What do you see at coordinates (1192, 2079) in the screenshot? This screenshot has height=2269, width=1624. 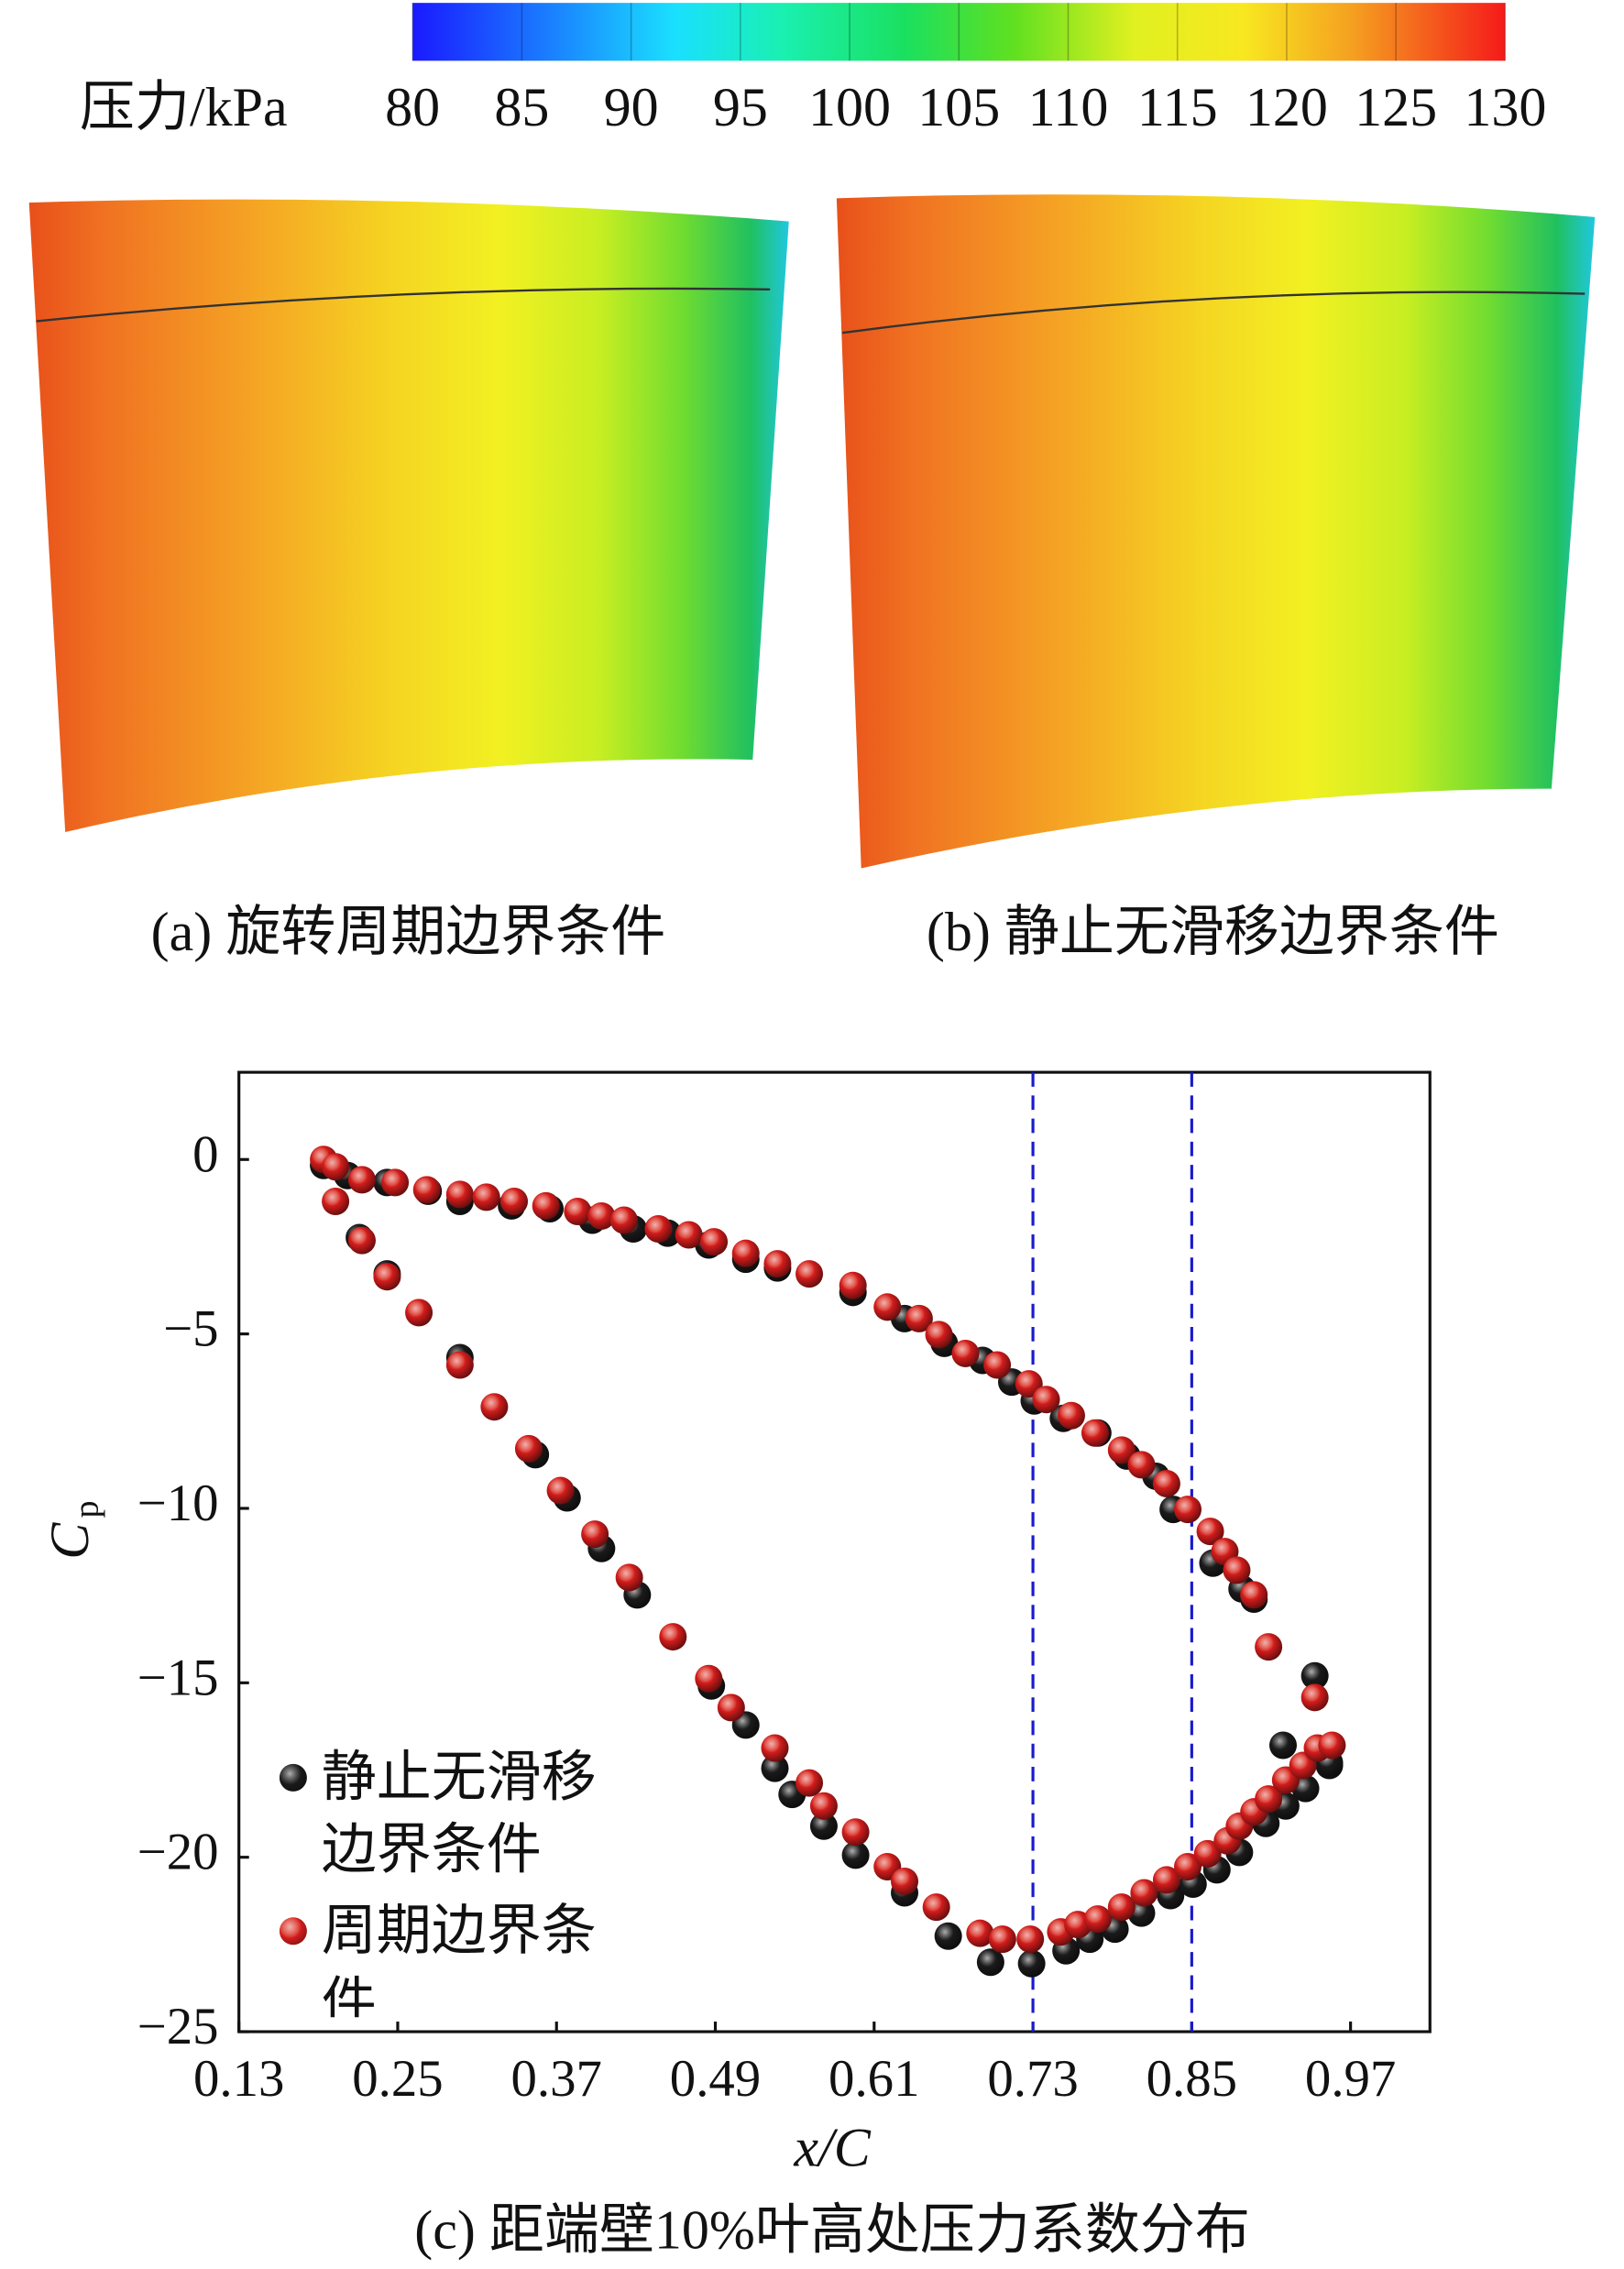 I see `x-tick-label: 0.85` at bounding box center [1192, 2079].